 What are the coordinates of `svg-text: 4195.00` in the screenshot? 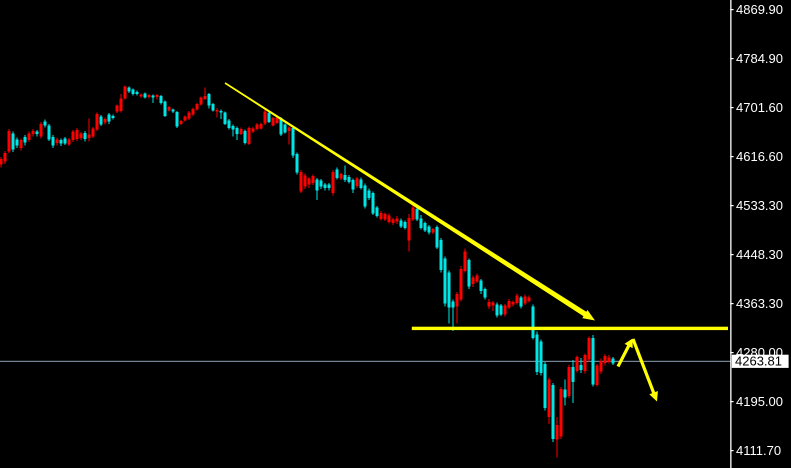 It's located at (759, 401).